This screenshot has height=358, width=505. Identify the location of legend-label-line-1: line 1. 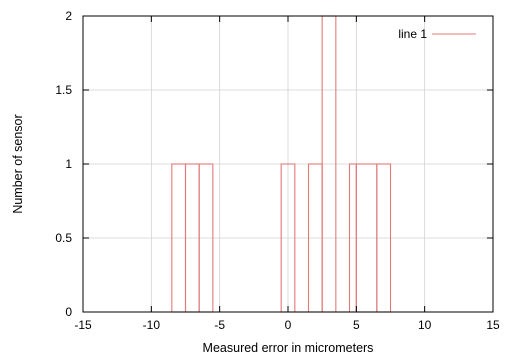
(412, 34).